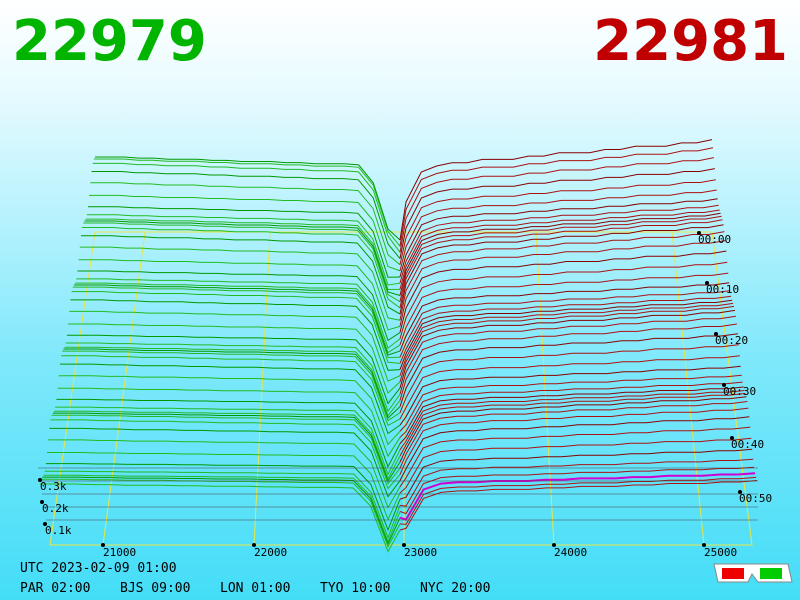 This screenshot has width=800, height=600. What do you see at coordinates (155, 588) in the screenshot?
I see `zone-time: BJS 09:00` at bounding box center [155, 588].